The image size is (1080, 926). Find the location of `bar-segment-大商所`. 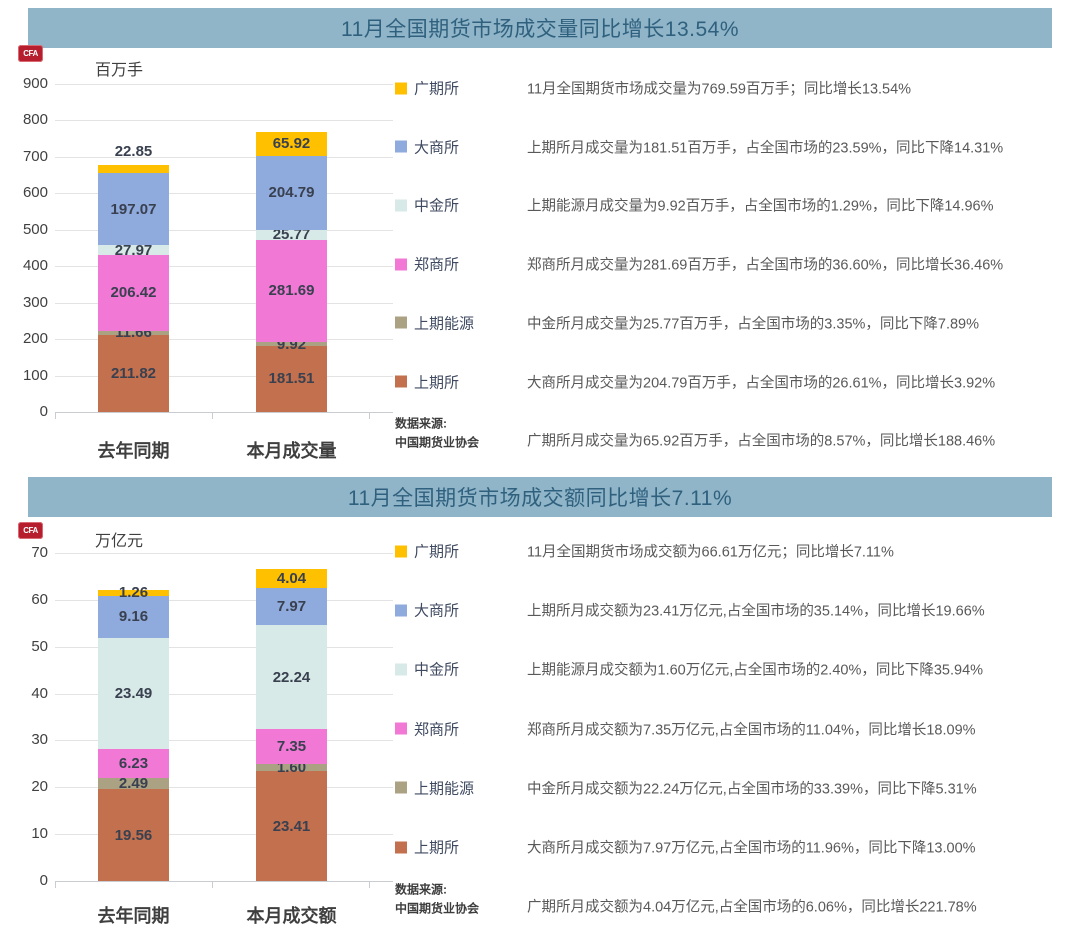

bar-segment-大商所 is located at coordinates (133, 209).